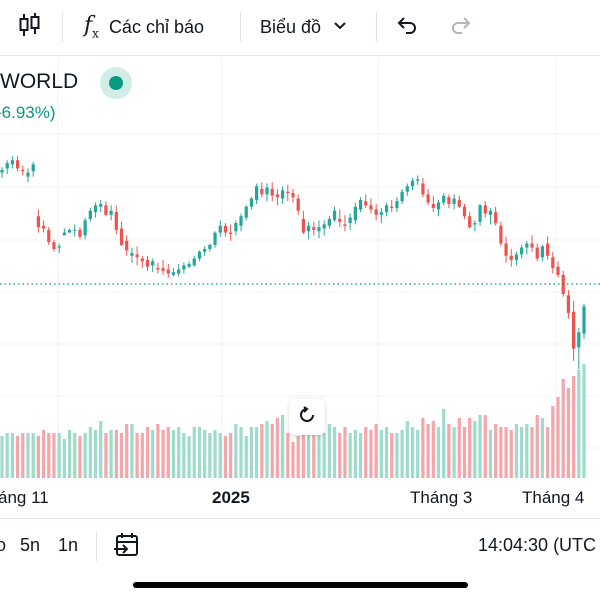 The width and height of the screenshot is (600, 600). Describe the element at coordinates (407, 27) in the screenshot. I see `undo-button` at that location.